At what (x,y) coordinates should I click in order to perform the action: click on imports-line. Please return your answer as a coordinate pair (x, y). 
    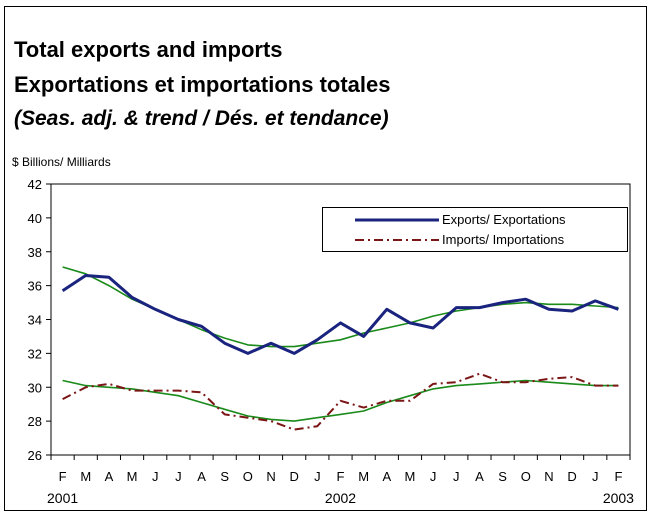
    Looking at the image, I should click on (340, 401).